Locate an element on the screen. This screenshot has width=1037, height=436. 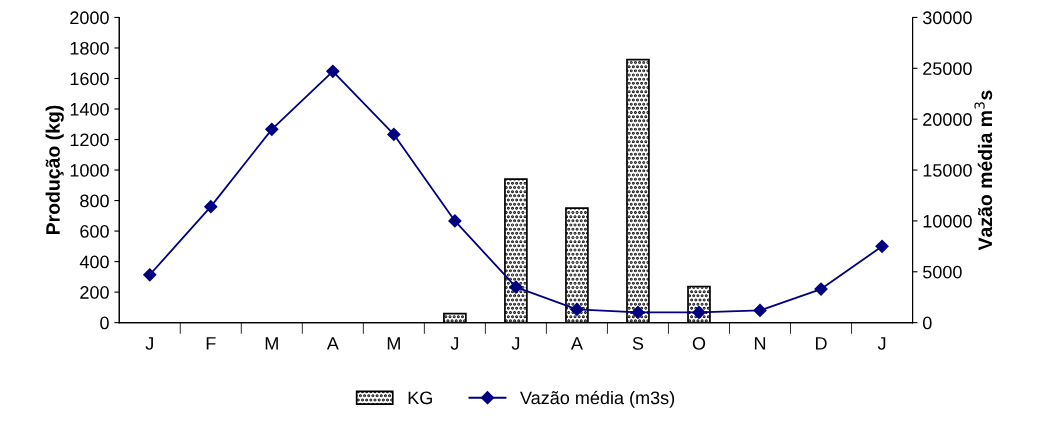
y2-axis-title: Vazão média m$^{3}$s is located at coordinates (983, 170).